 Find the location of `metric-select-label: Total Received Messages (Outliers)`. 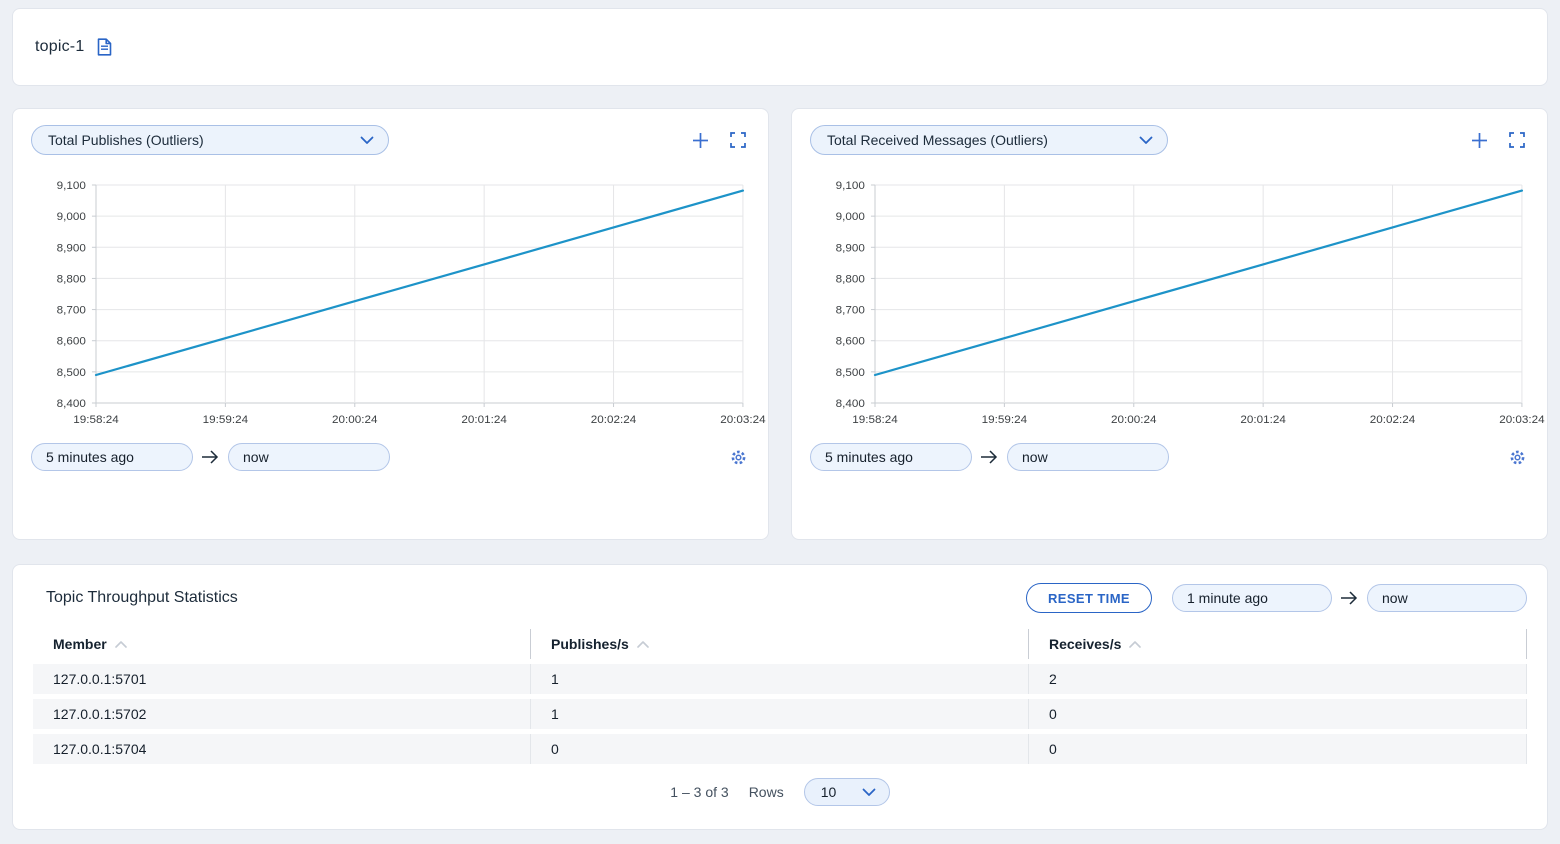

metric-select-label: Total Received Messages (Outliers) is located at coordinates (937, 140).